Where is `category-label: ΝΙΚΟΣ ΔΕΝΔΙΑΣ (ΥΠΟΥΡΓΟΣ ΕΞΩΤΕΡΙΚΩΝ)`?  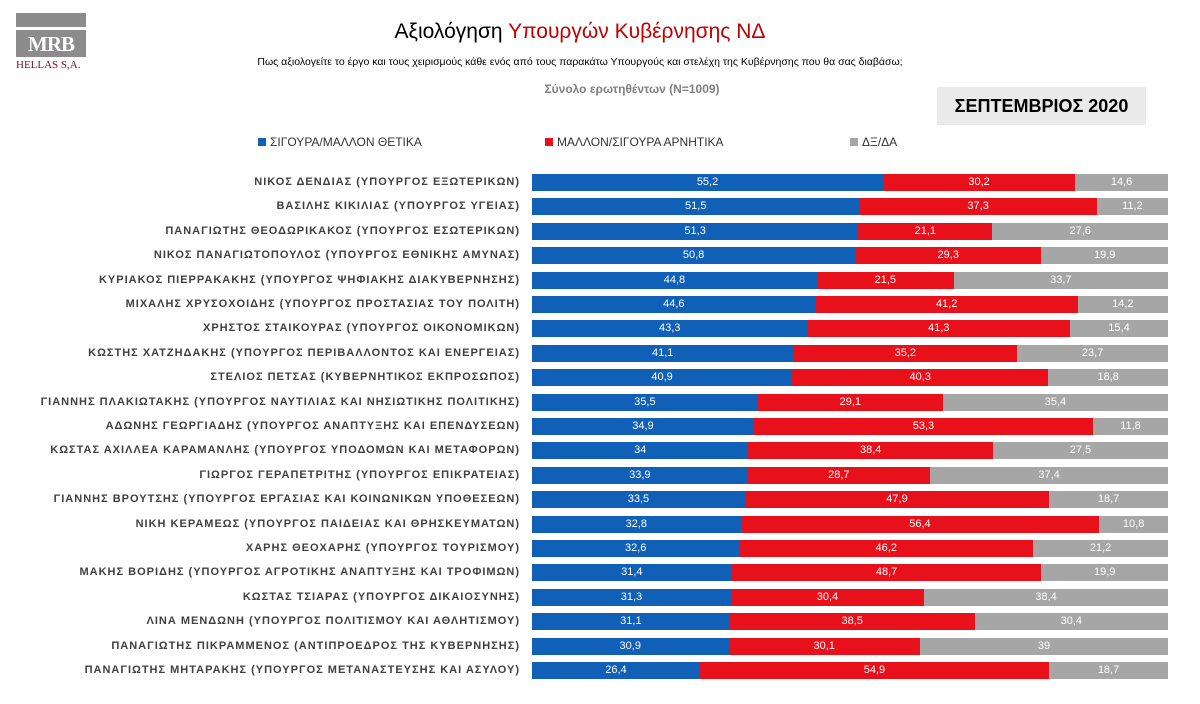 category-label: ΝΙΚΟΣ ΔΕΝΔΙΑΣ (ΥΠΟΥΡΓΟΣ ΕΞΩΤΕΡΙΚΩΝ) is located at coordinates (387, 182).